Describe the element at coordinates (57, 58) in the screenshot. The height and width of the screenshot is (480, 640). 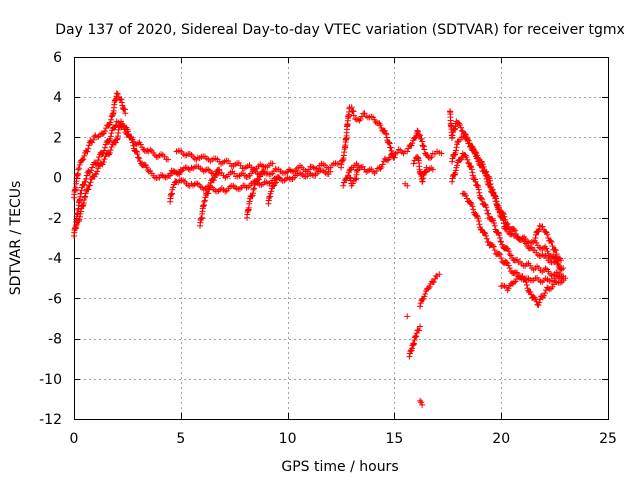
I see `y-tick-label: 6` at that location.